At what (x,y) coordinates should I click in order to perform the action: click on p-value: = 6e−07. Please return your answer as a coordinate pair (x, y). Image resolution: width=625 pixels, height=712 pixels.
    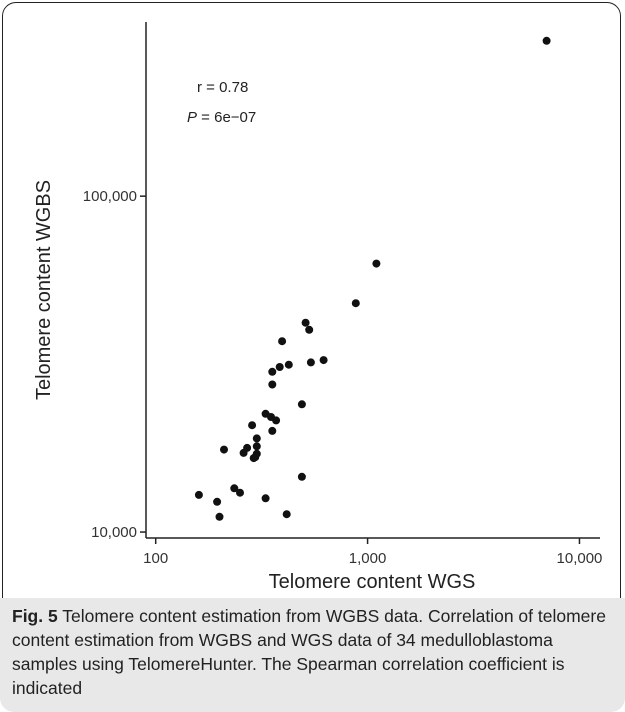
    Looking at the image, I should click on (226, 117).